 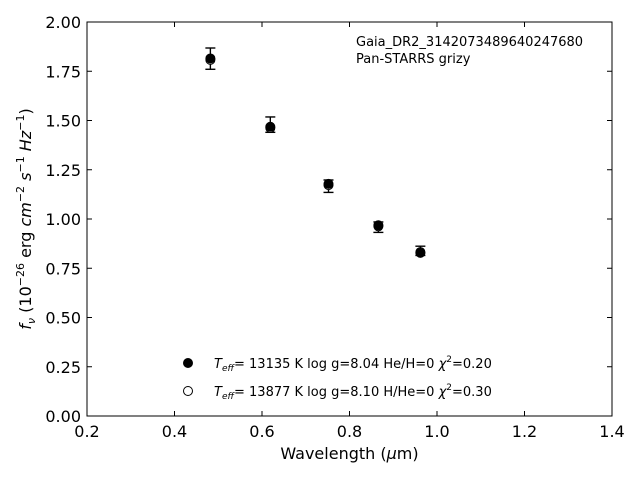 What do you see at coordinates (63, 71) in the screenshot?
I see `y-tick-label: 1.75` at bounding box center [63, 71].